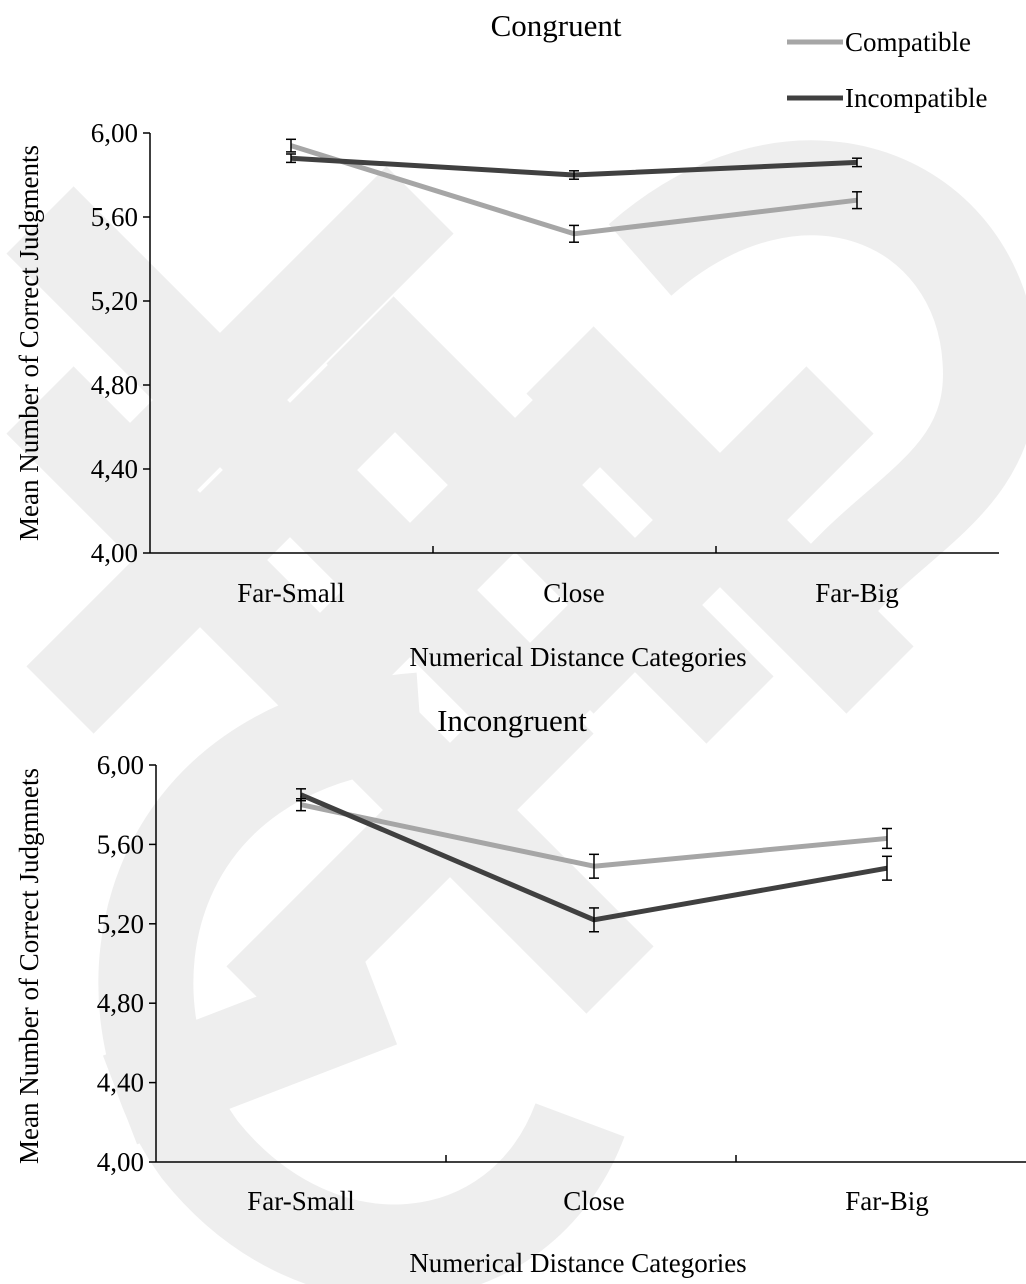 The width and height of the screenshot is (1026, 1284). What do you see at coordinates (574, 190) in the screenshot?
I see `series-line-compatible` at bounding box center [574, 190].